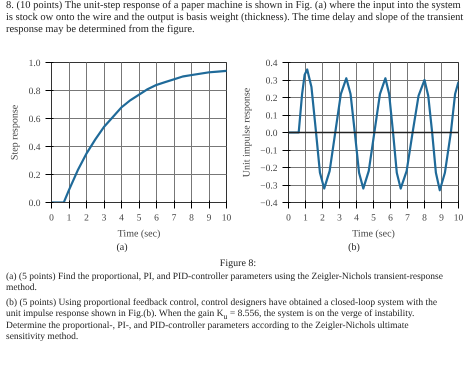 Image resolution: width=474 pixels, height=387 pixels. What do you see at coordinates (34, 64) in the screenshot?
I see `y-tick-label: 1.0` at bounding box center [34, 64].